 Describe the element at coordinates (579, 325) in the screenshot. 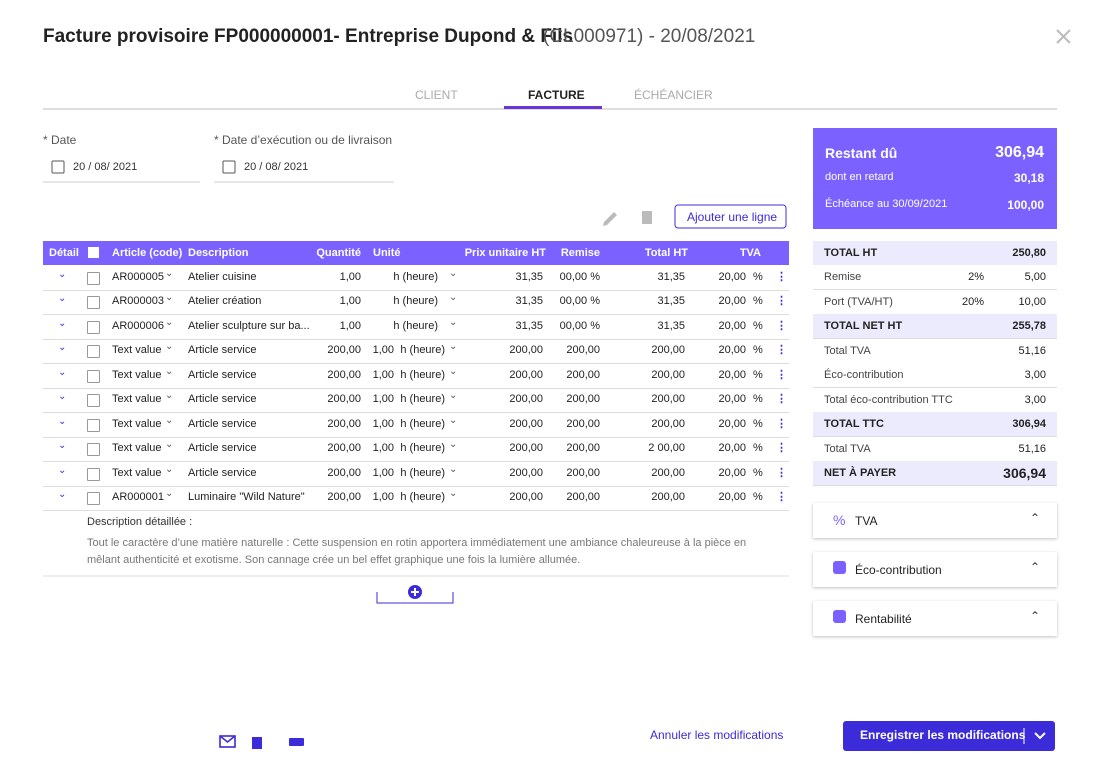

I see `discount: 00,00 %` at that location.